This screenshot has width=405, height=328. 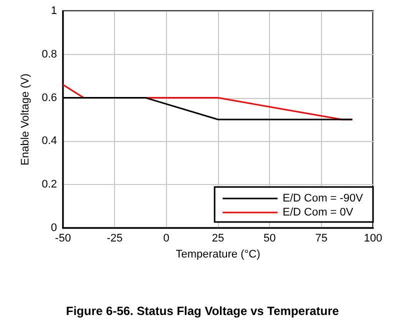 I want to click on x-tick-label: 50, so click(x=270, y=238).